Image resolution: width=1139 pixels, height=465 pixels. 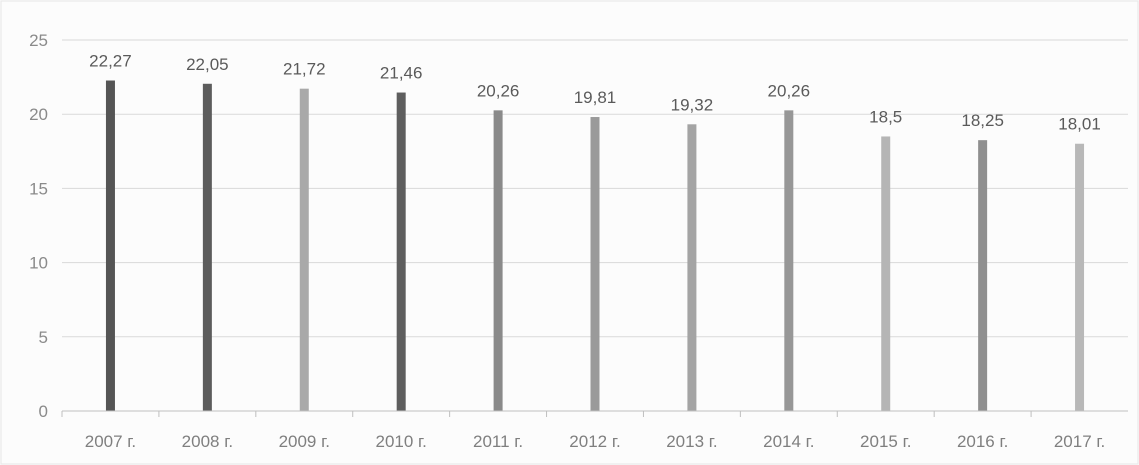 What do you see at coordinates (304, 441) in the screenshot?
I see `x-tick-label: 2009 г.` at bounding box center [304, 441].